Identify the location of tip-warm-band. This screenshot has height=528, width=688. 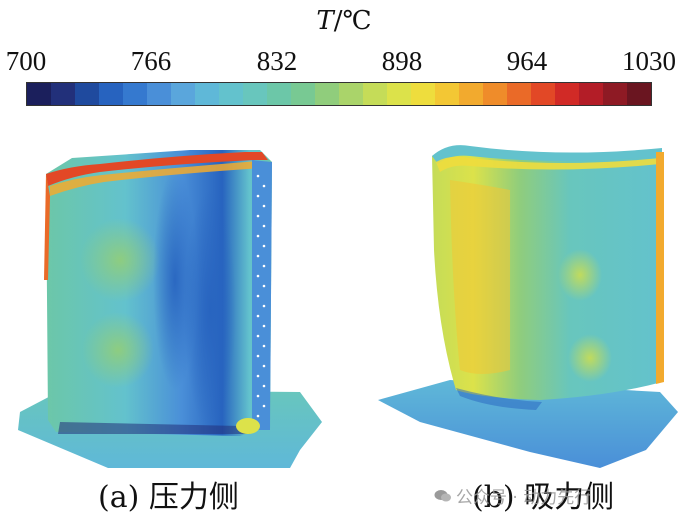
(548, 164).